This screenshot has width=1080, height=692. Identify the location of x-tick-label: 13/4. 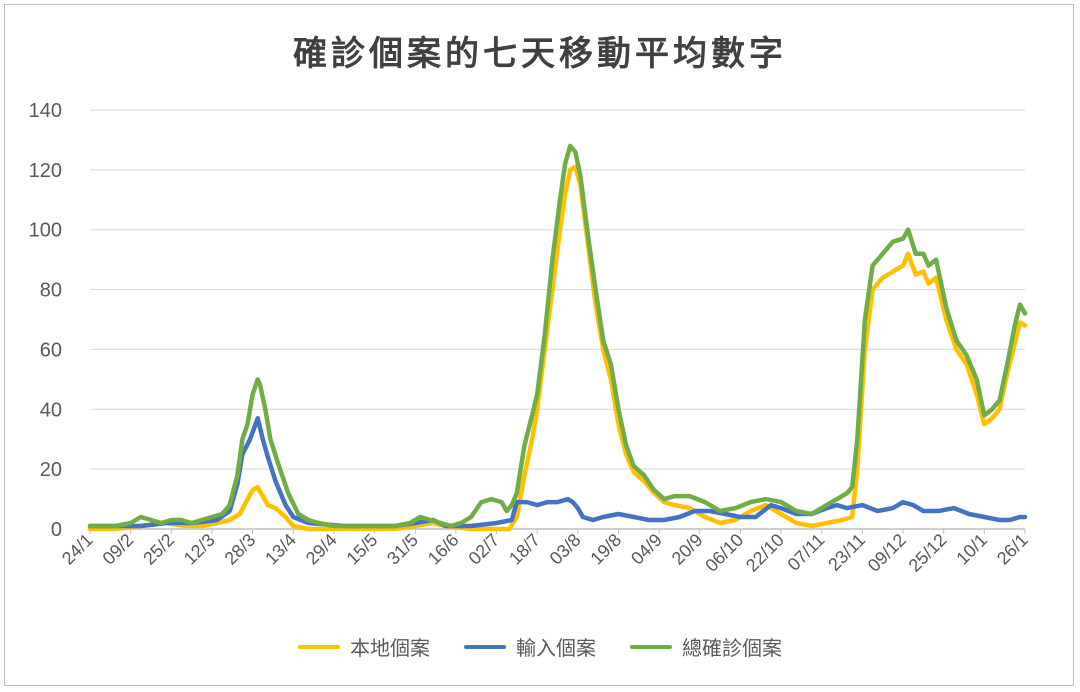
(280, 549).